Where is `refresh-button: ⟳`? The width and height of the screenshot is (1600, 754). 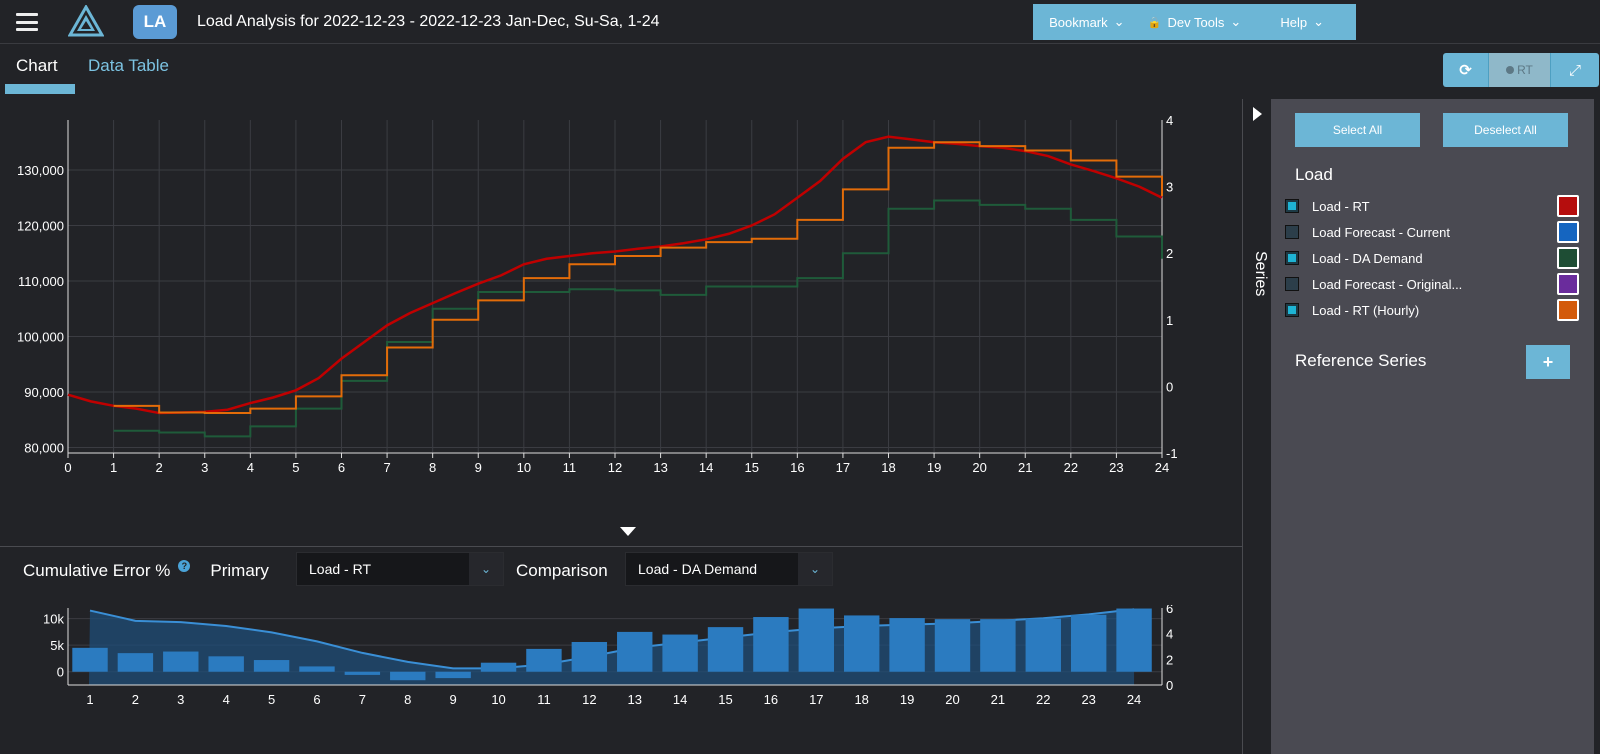
refresh-button: ⟳ is located at coordinates (1466, 70).